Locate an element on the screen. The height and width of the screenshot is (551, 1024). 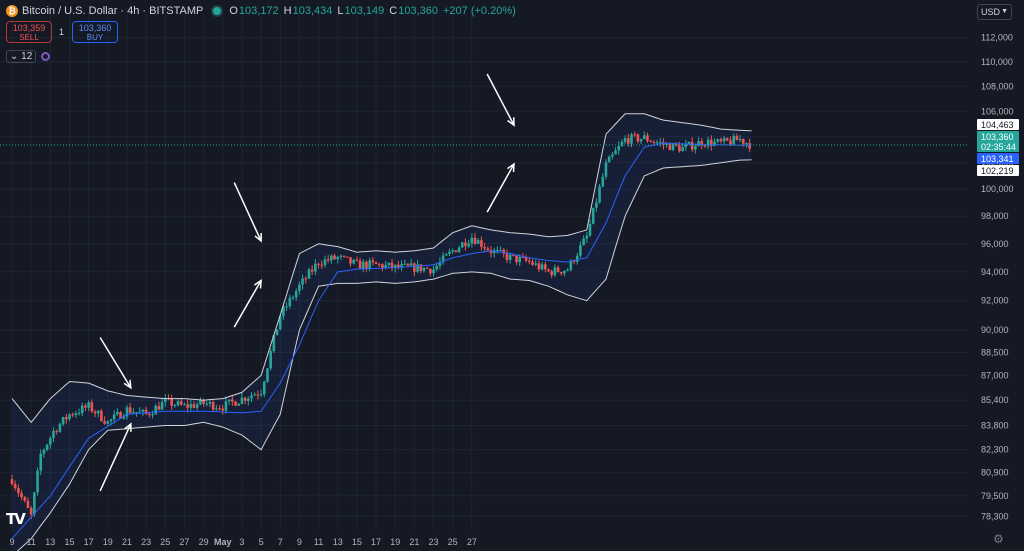
gear-icon: ⚙ is located at coordinates (998, 539).